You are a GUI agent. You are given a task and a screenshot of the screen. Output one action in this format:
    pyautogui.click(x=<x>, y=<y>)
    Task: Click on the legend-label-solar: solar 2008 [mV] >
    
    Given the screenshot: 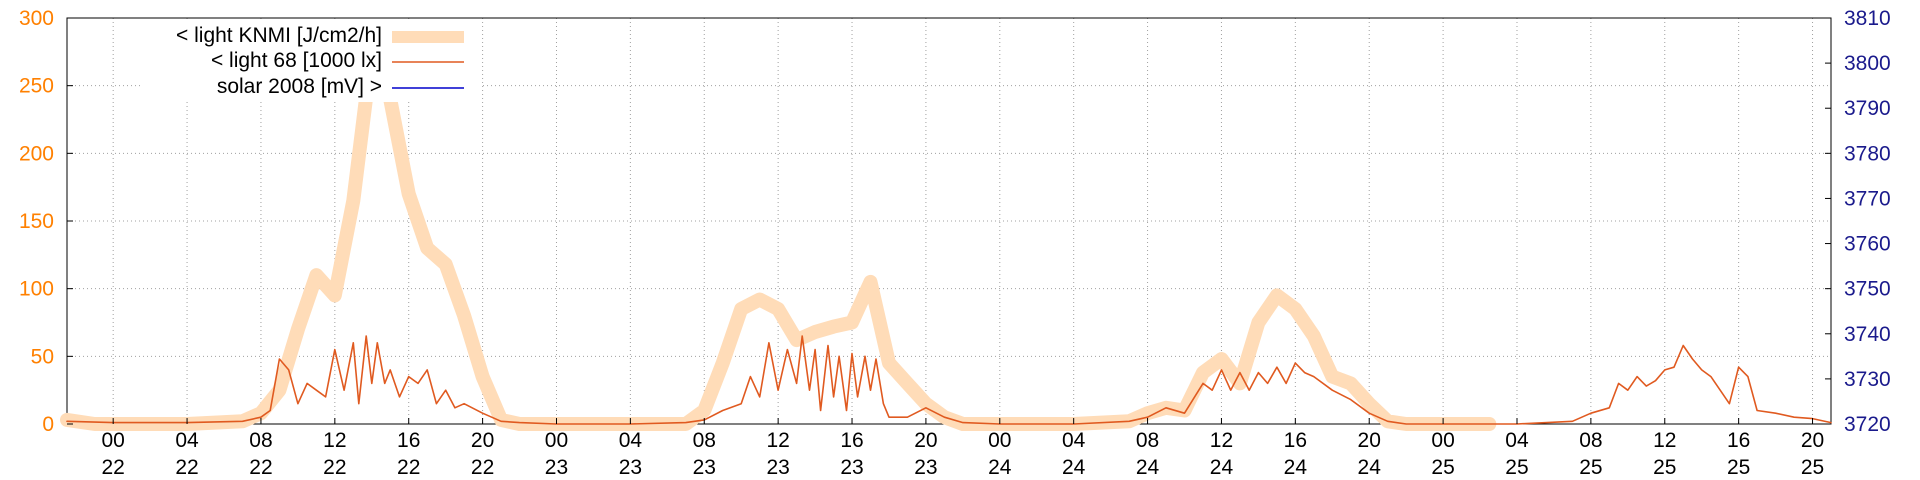 What is the action you would take?
    pyautogui.click(x=299, y=86)
    